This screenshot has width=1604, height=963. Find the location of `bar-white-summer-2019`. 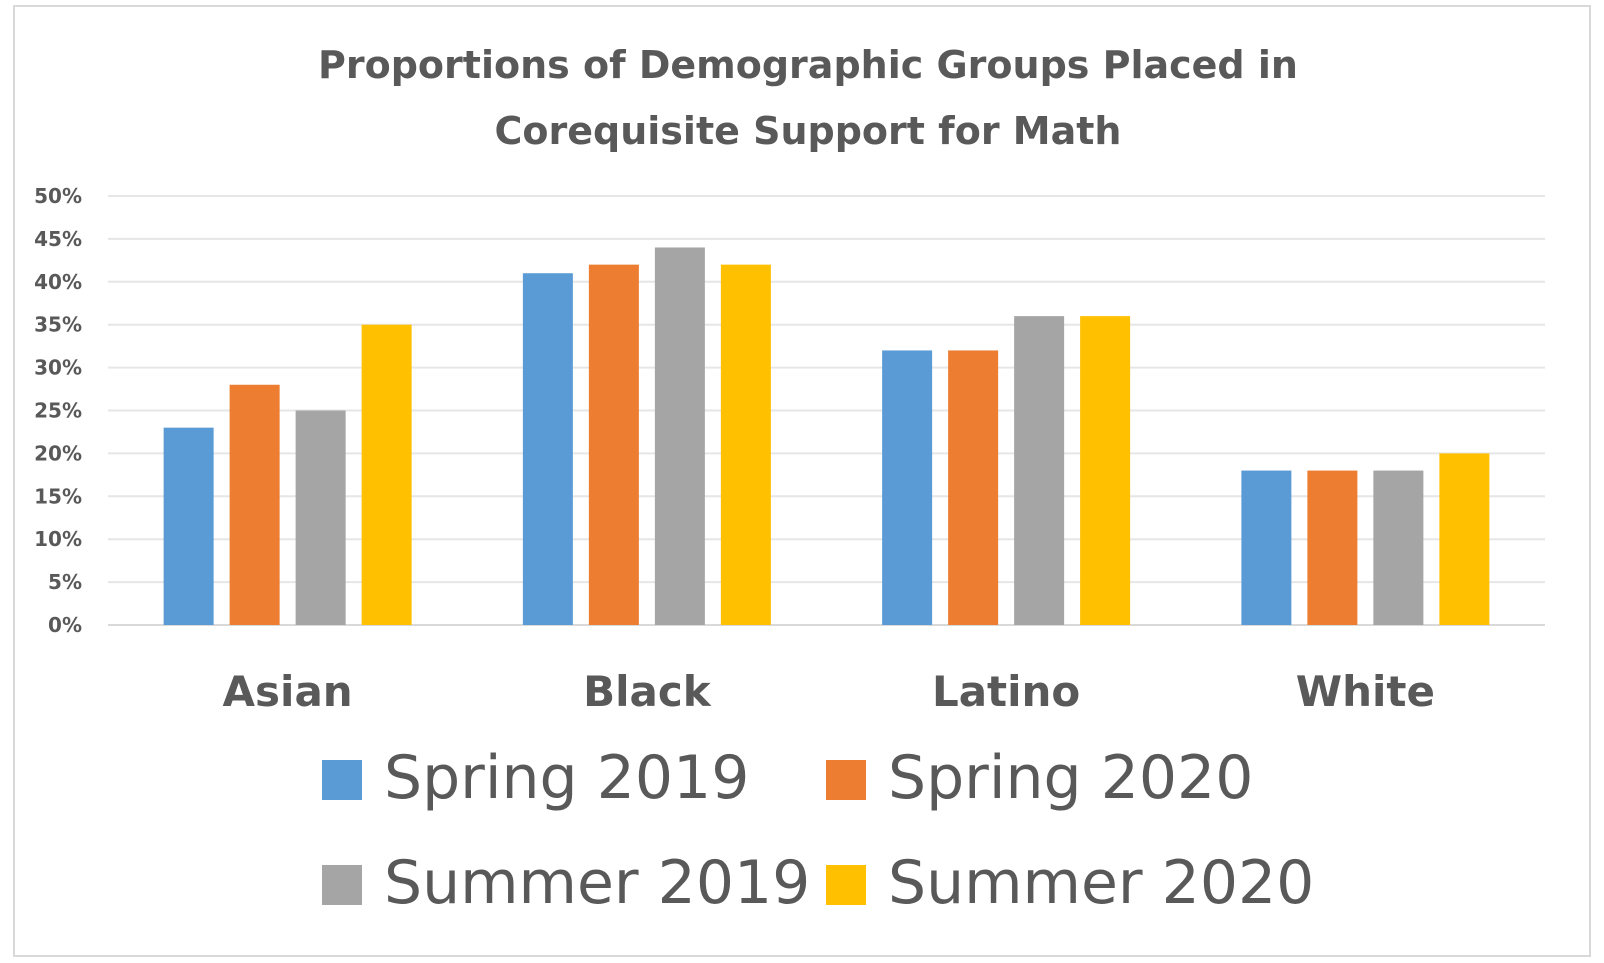

bar-white-summer-2019 is located at coordinates (1398, 547).